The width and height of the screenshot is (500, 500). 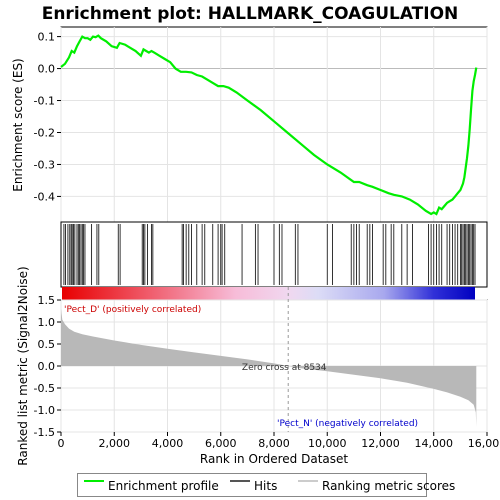 I want to click on x-tick-label: 2,000, so click(x=115, y=443).